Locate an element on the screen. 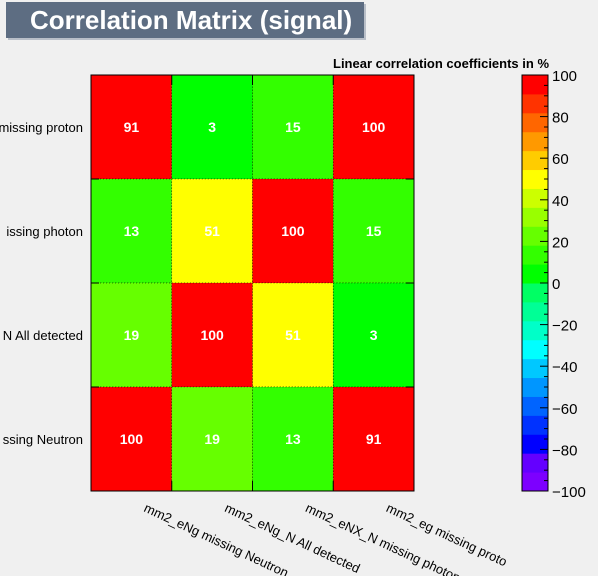  colorbar-tick-label: 40 is located at coordinates (560, 201).